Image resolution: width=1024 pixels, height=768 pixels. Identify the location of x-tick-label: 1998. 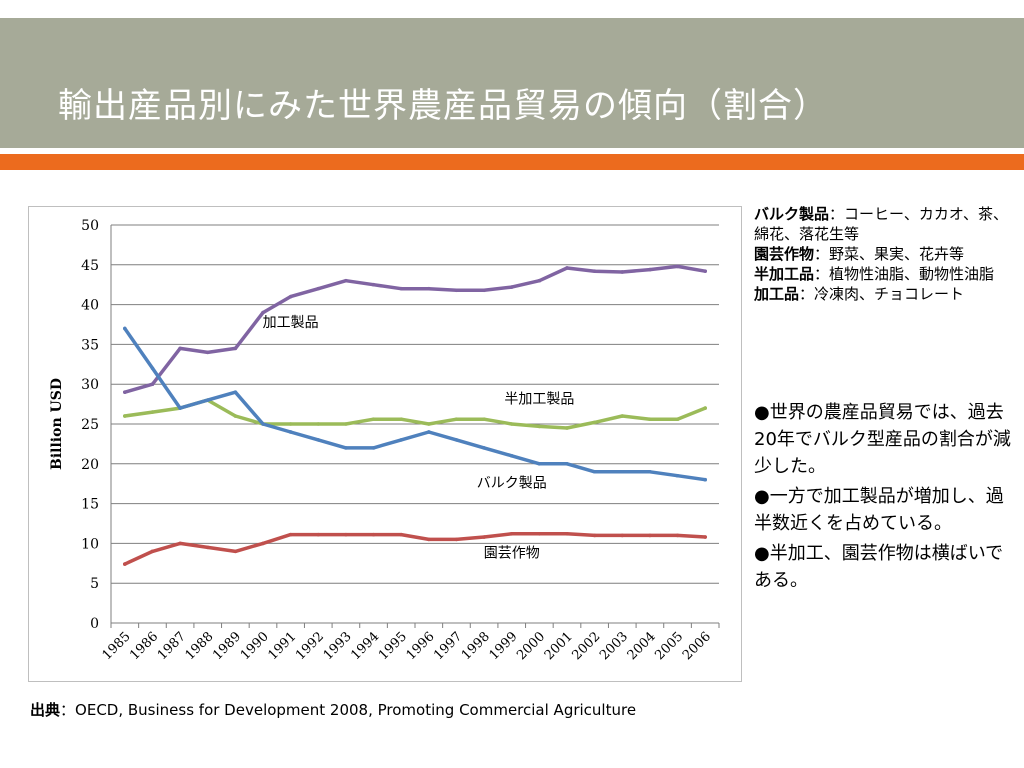
(476, 646).